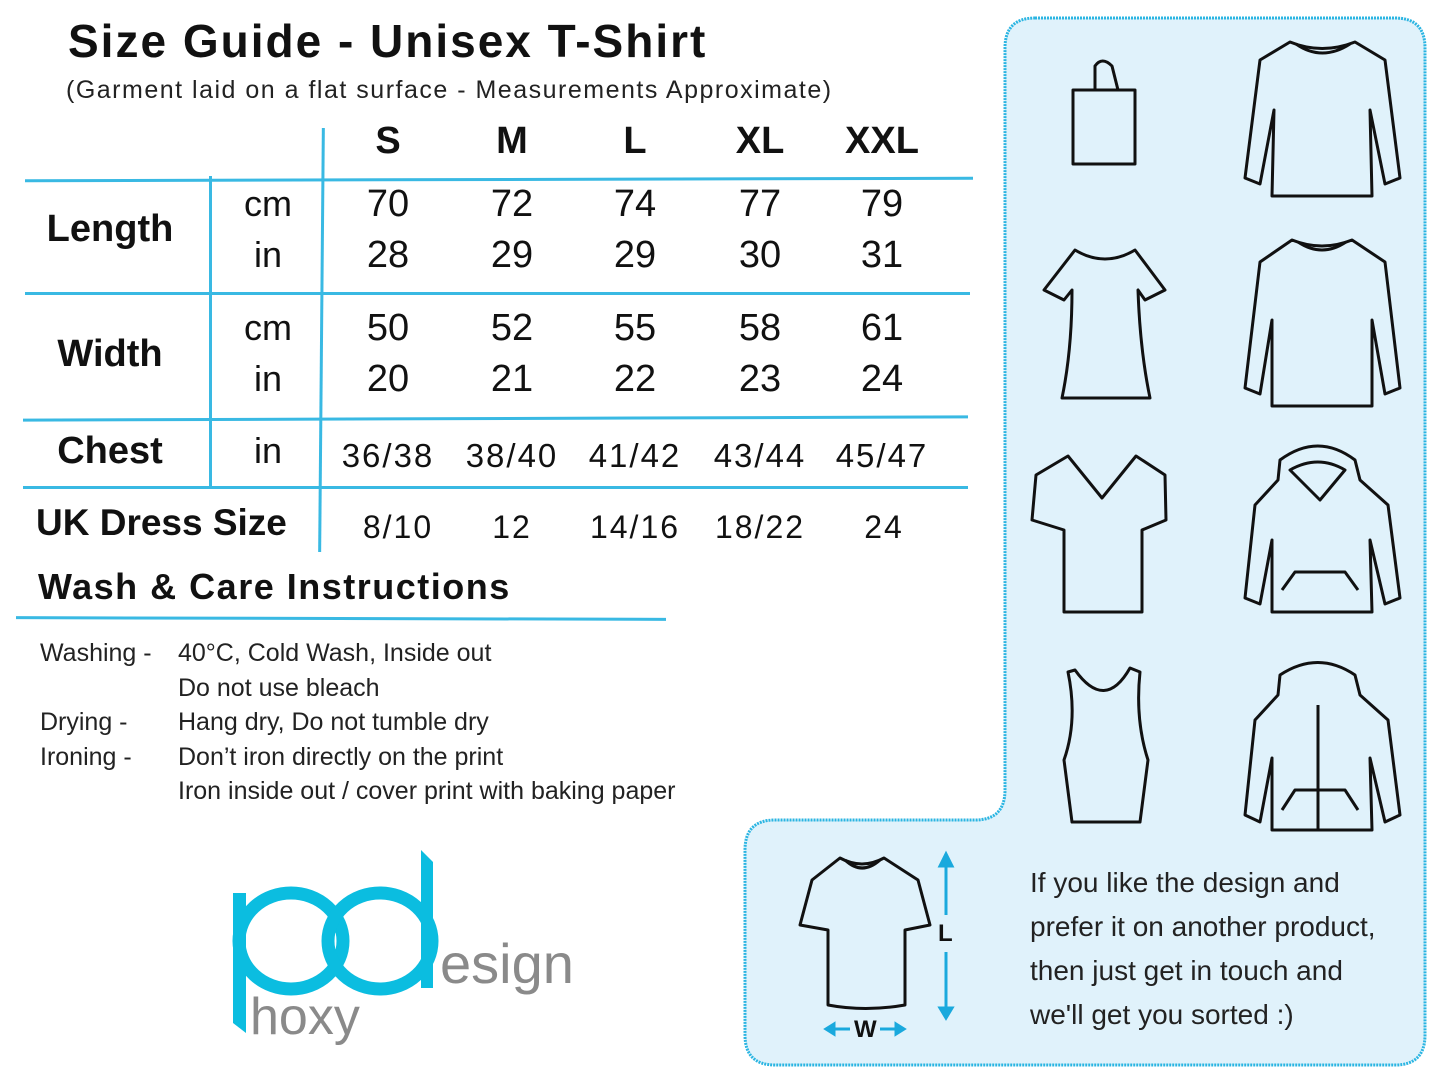  Describe the element at coordinates (760, 255) in the screenshot. I see `table-cell: 30` at that location.